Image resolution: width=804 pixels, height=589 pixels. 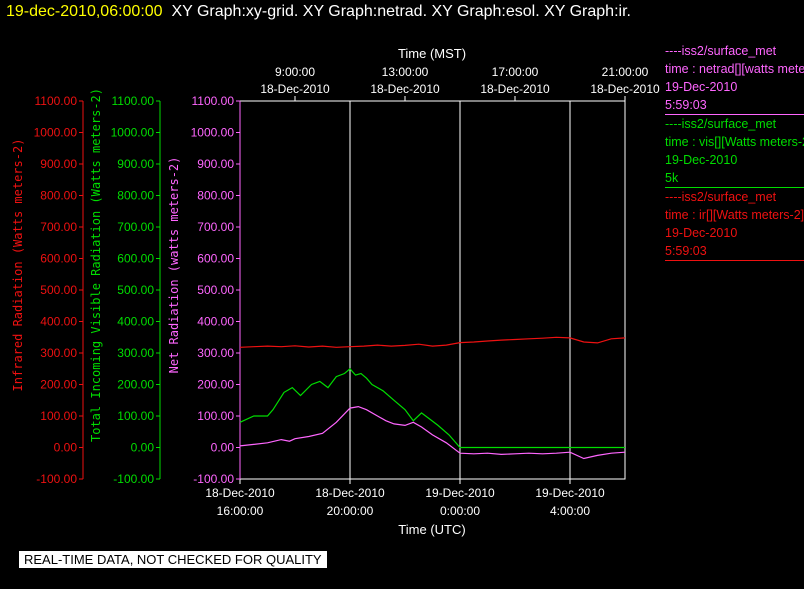 I want to click on y-tick-label-ir: -100.00, so click(x=56, y=479).